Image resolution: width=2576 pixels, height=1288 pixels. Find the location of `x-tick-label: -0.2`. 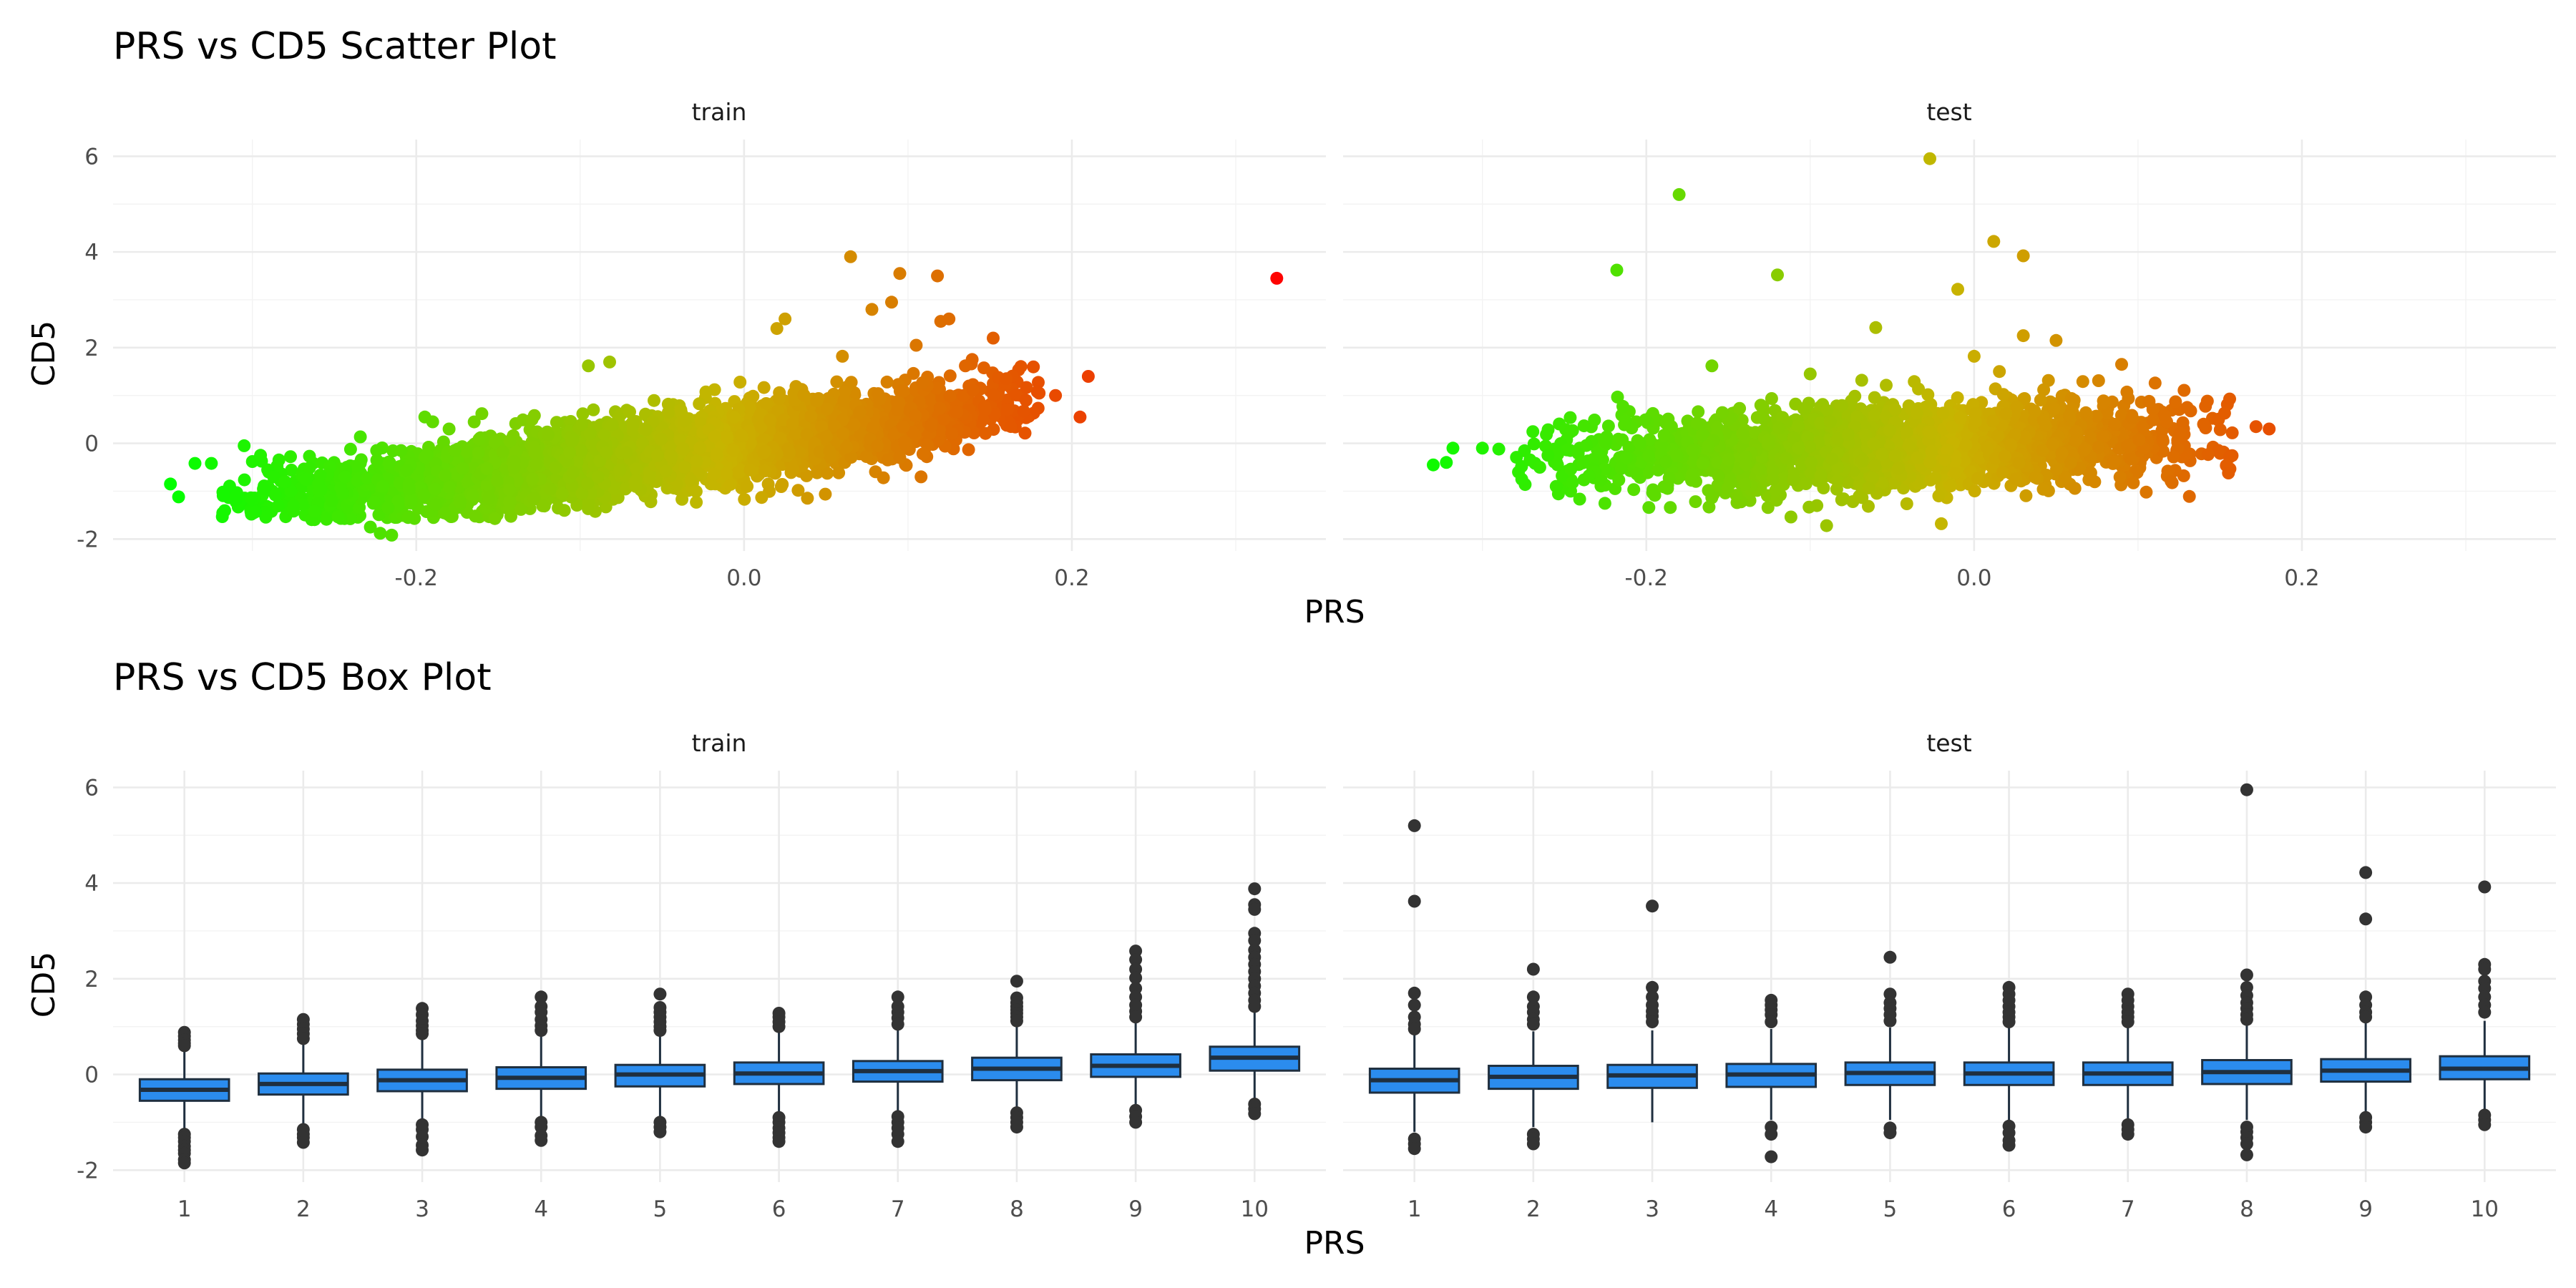

x-tick-label: -0.2 is located at coordinates (1647, 578).